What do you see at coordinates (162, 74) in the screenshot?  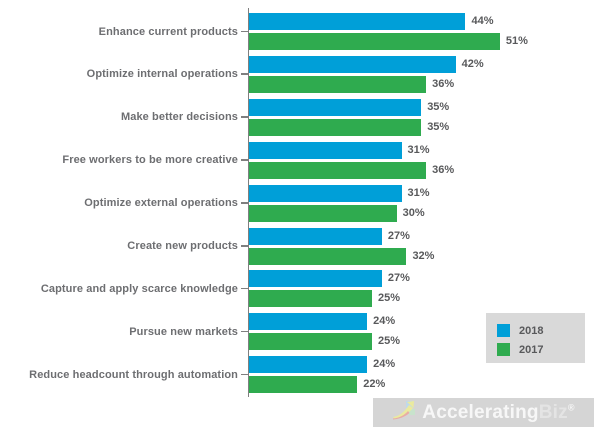 I see `category-label: Optimize internal operations` at bounding box center [162, 74].